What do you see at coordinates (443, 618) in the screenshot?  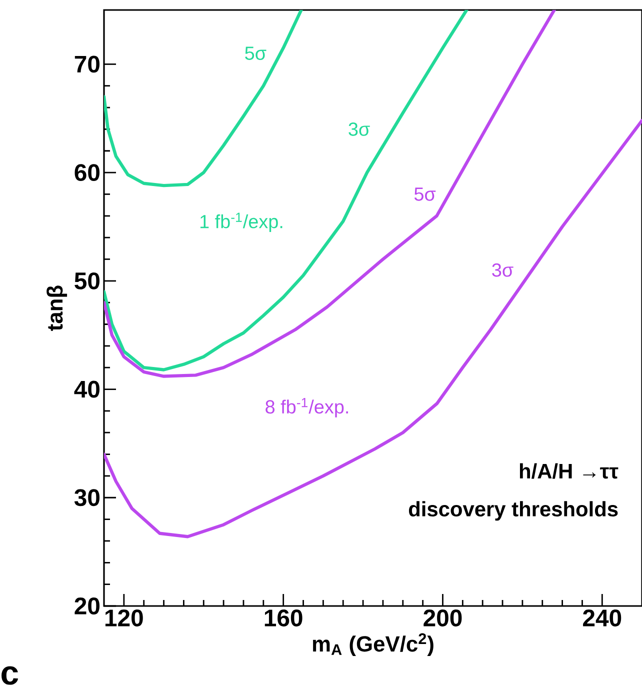 I see `x-tick-label: 200` at bounding box center [443, 618].